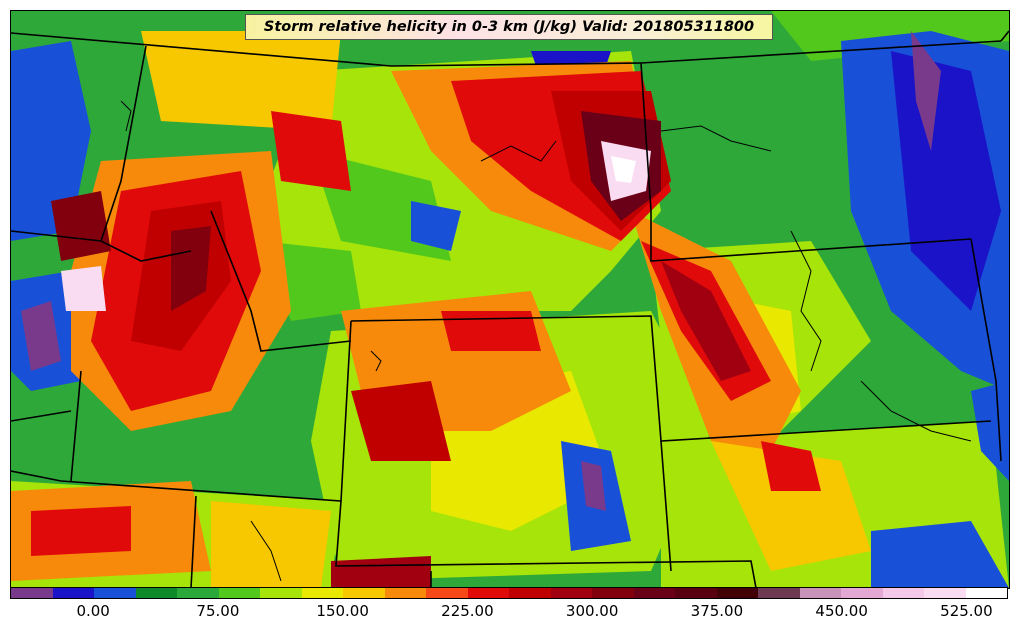 The height and width of the screenshot is (633, 1018). What do you see at coordinates (592, 611) in the screenshot?
I see `colorbar-tick-label: 300.00` at bounding box center [592, 611].